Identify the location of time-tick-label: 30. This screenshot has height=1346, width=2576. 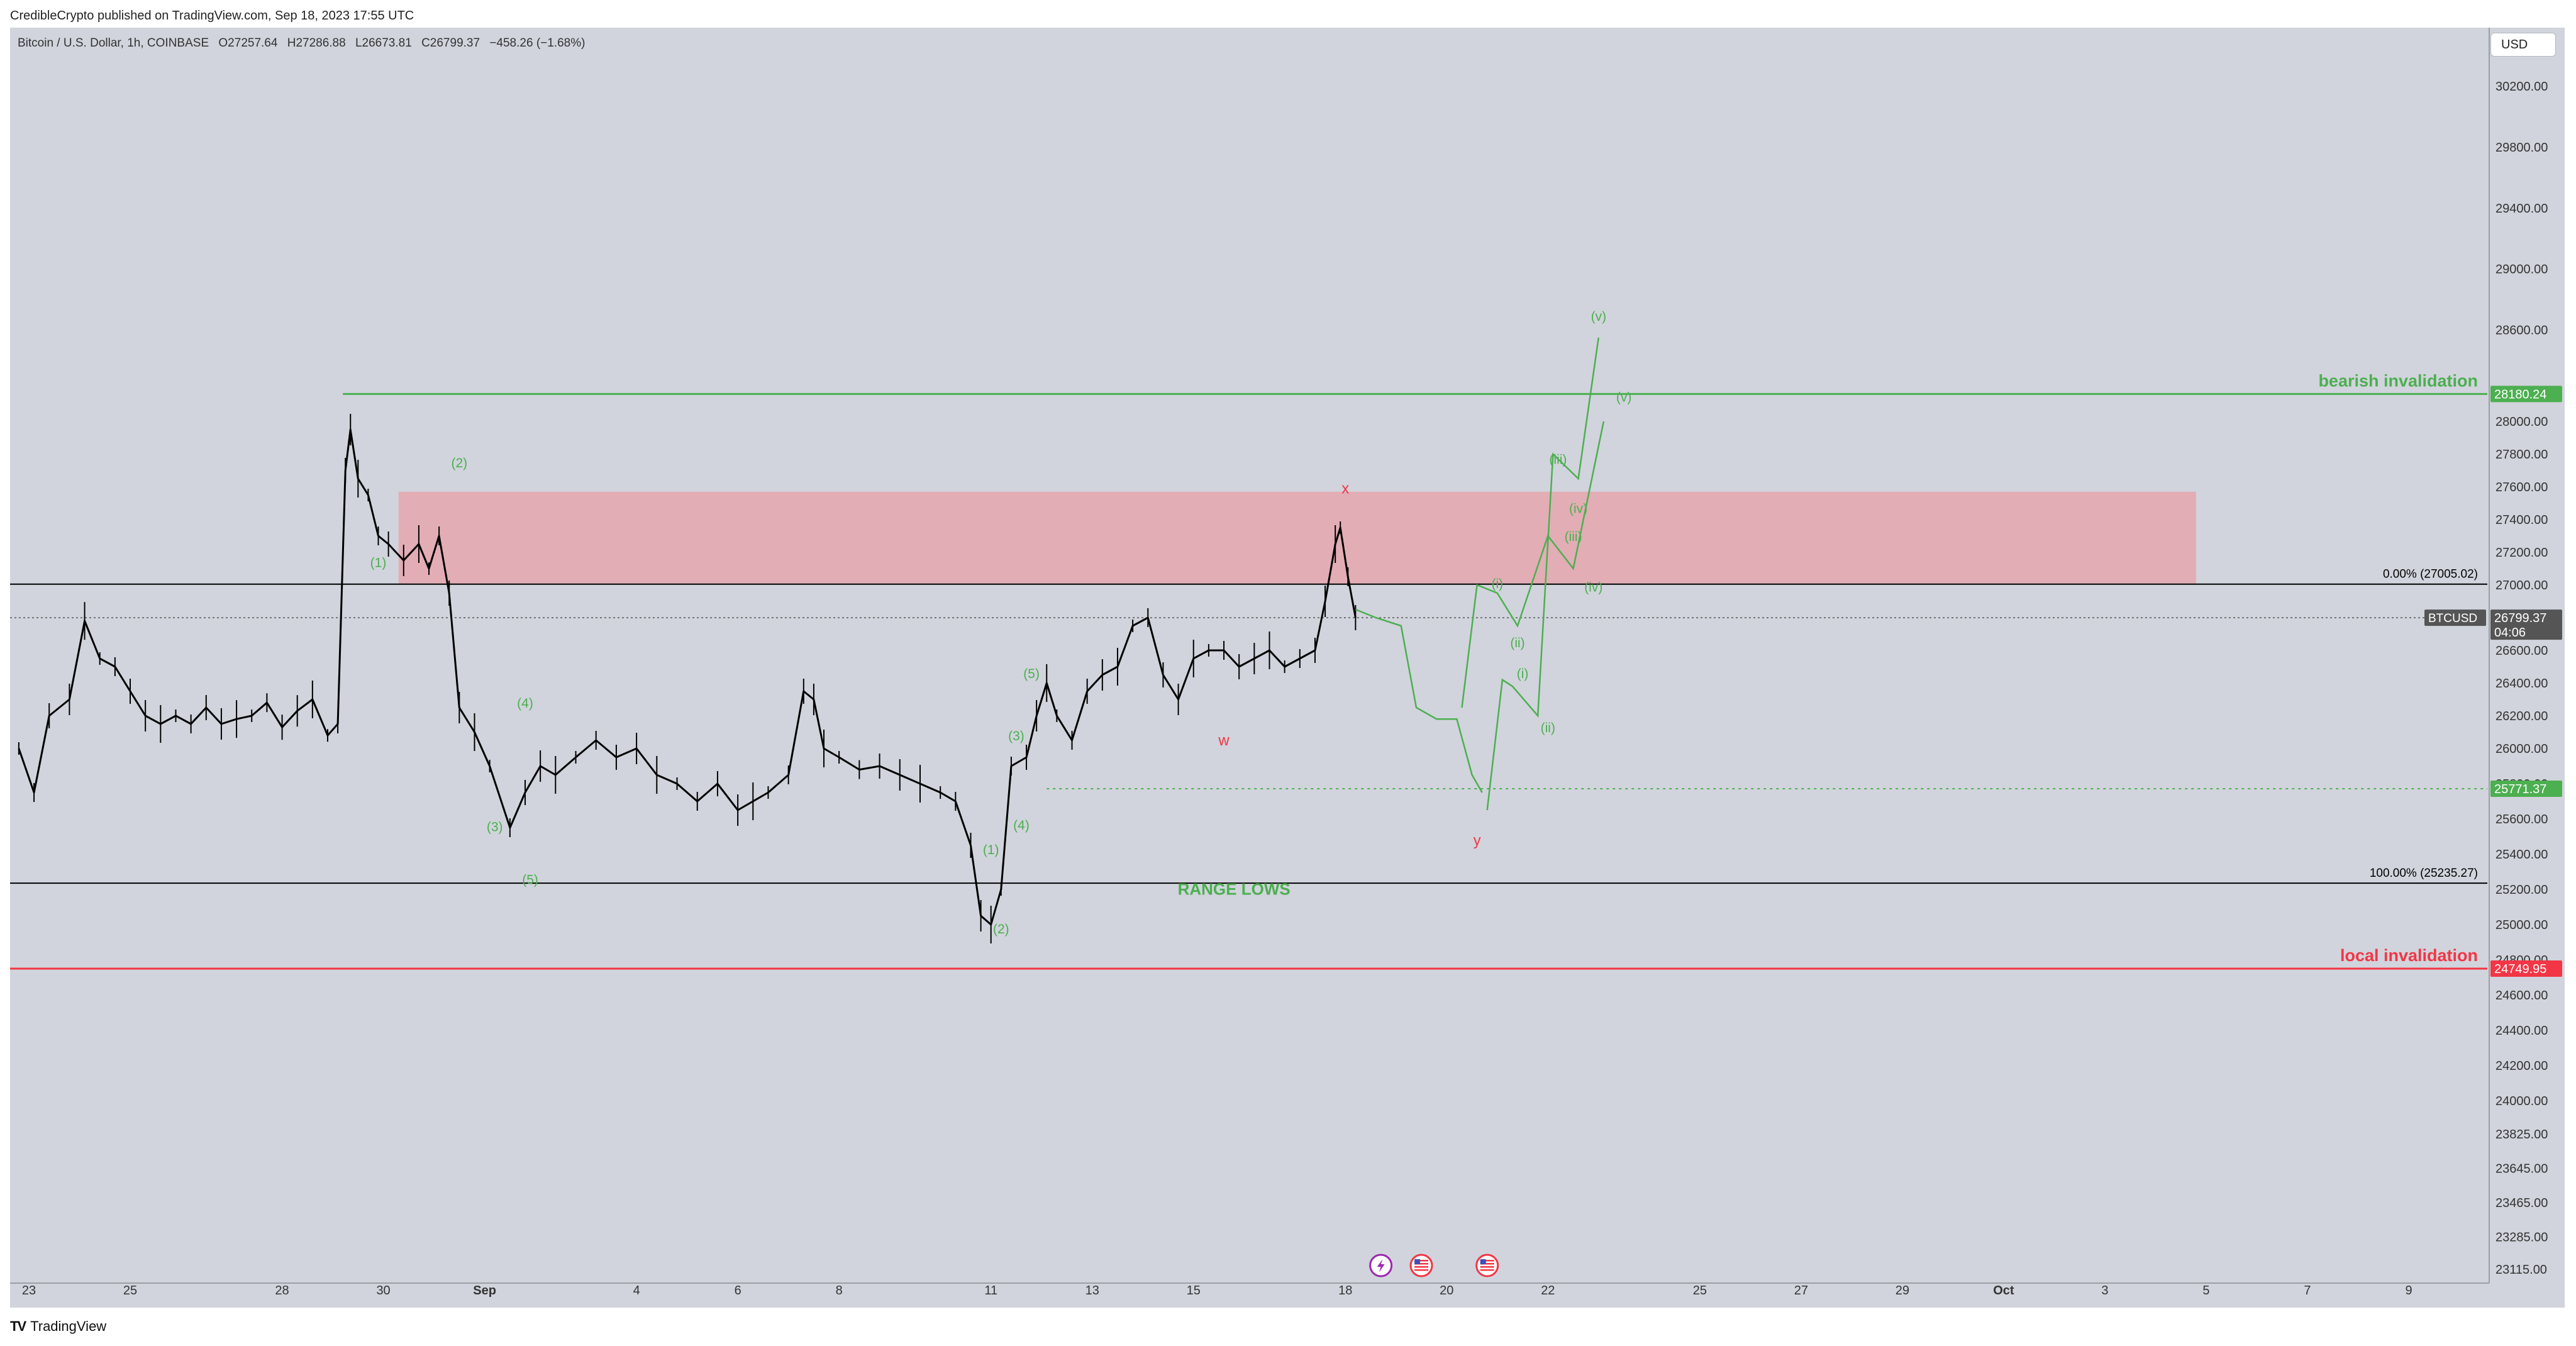
(383, 1291).